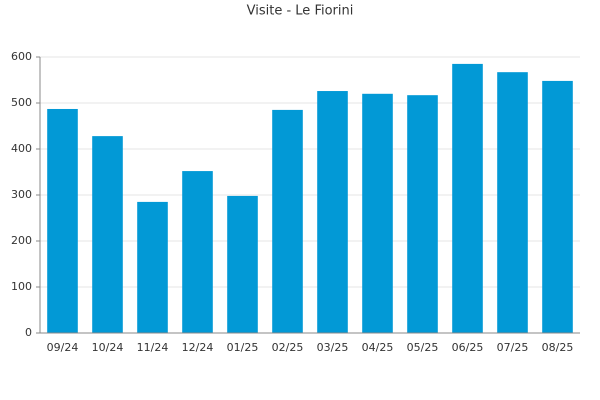 This screenshot has height=400, width=600. I want to click on y-tick-label: 500, so click(21, 102).